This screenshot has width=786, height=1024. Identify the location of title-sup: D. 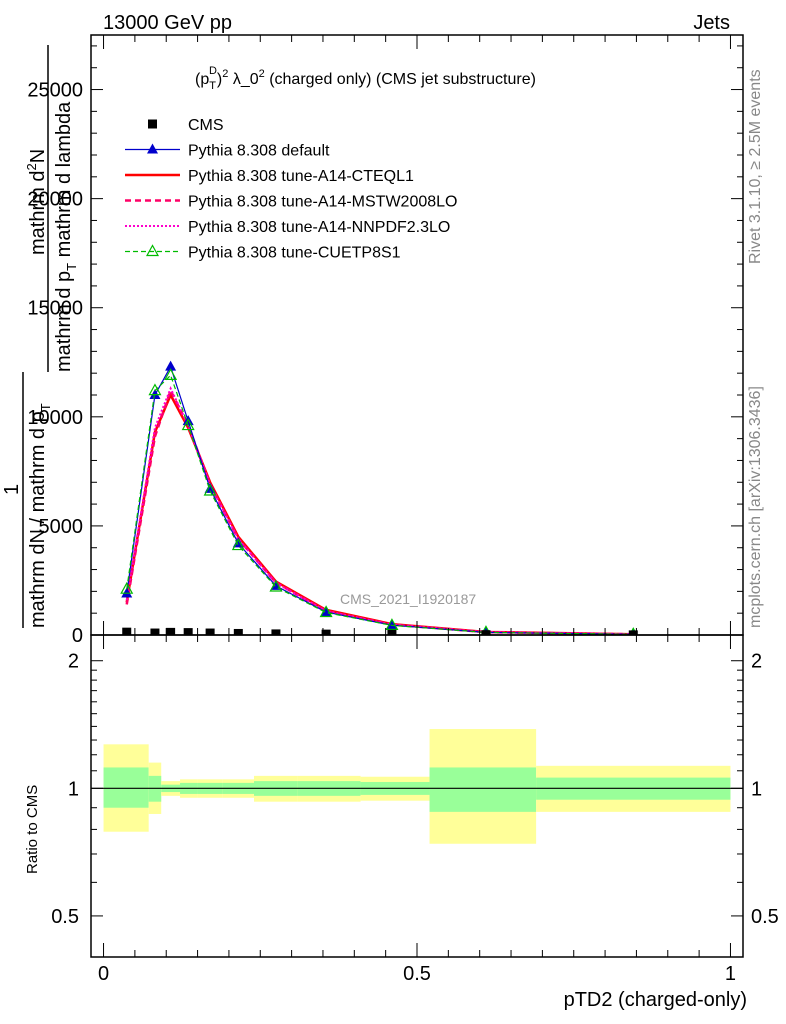
(213, 71).